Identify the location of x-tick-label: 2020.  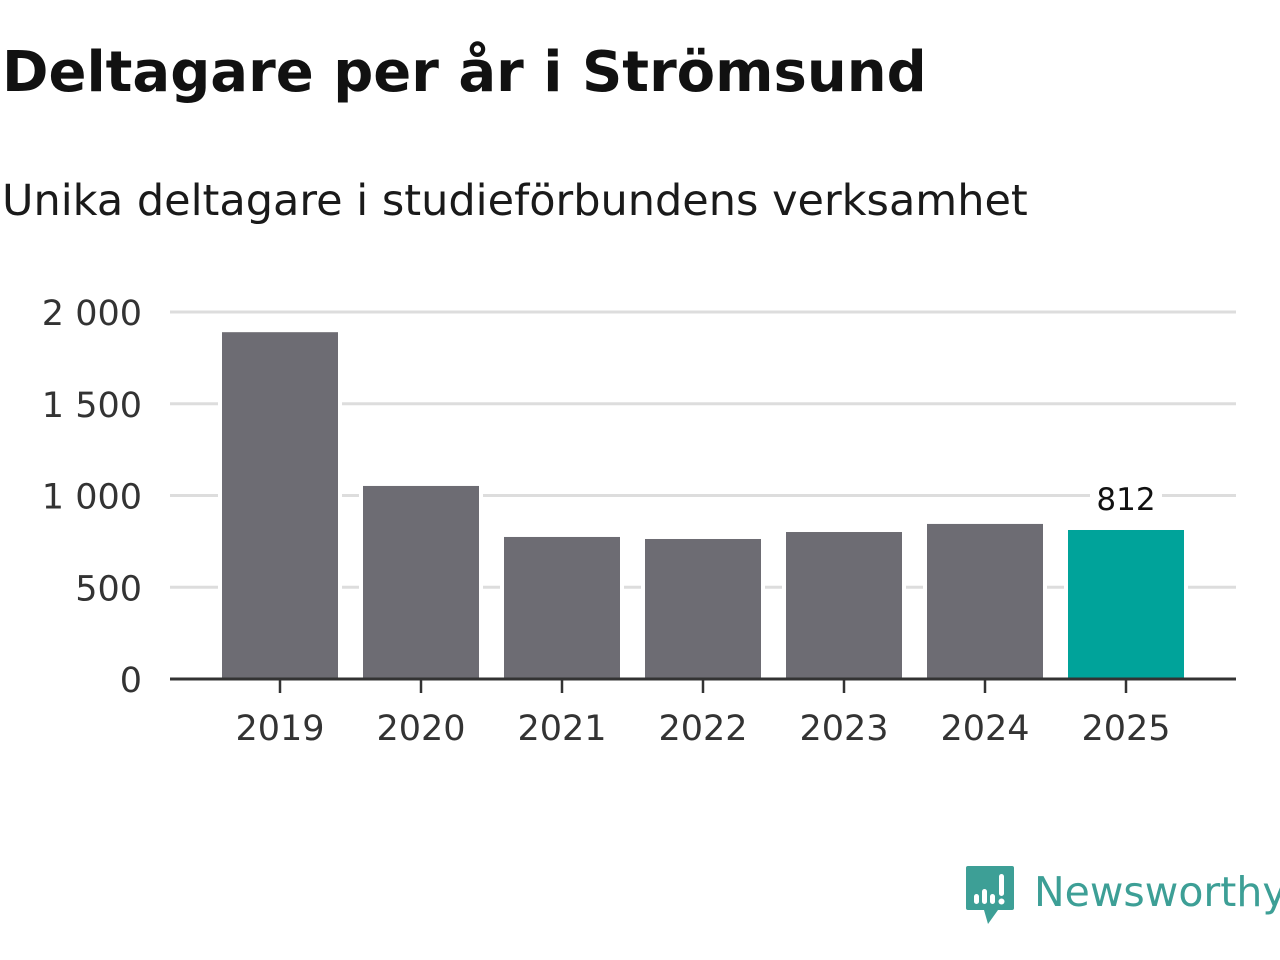
(420, 729).